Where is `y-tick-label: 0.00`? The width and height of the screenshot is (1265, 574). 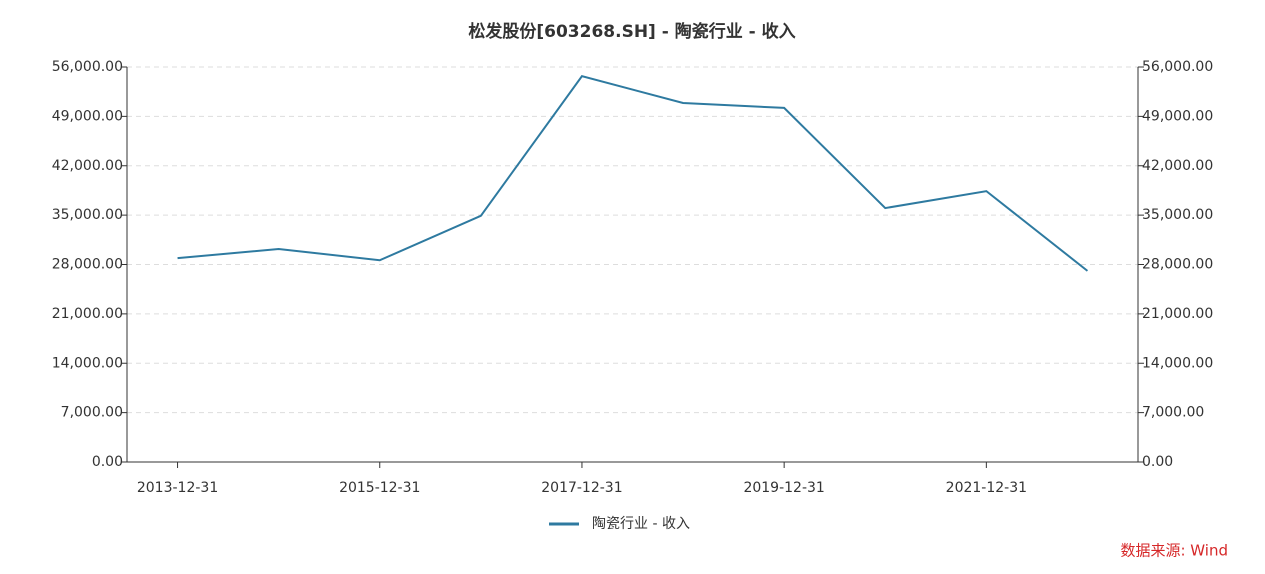 y-tick-label: 0.00 is located at coordinates (107, 462).